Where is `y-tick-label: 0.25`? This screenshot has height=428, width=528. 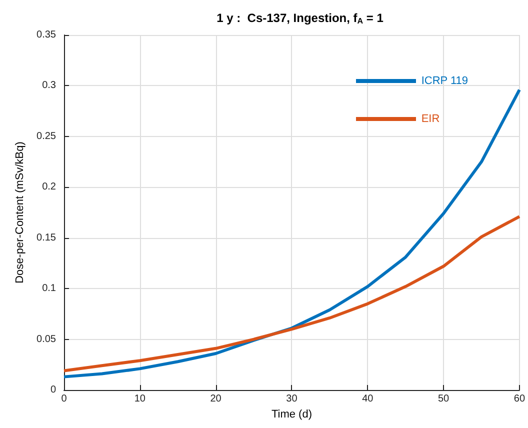 y-tick-label: 0.25 is located at coordinates (46, 136).